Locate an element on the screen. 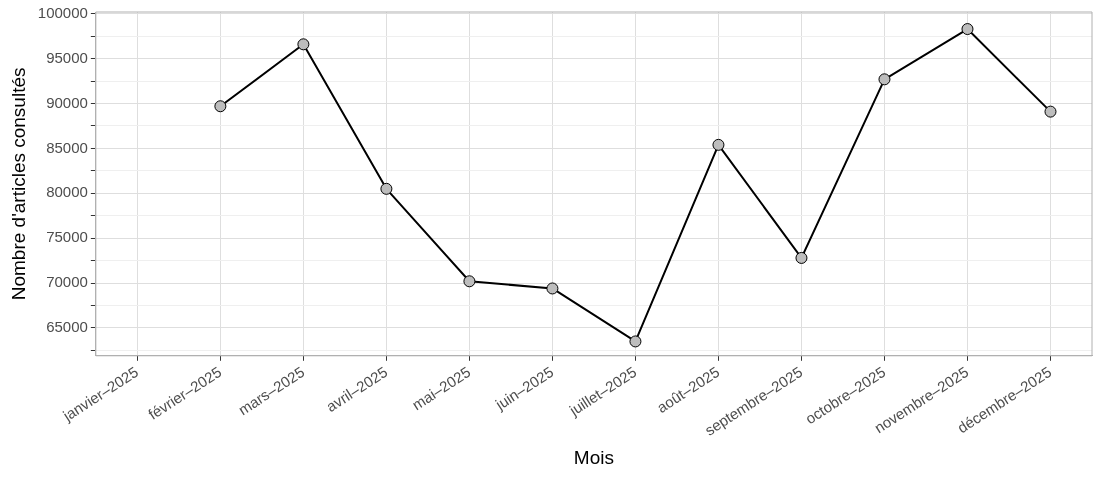  x-axis-title: Mois is located at coordinates (593, 457).